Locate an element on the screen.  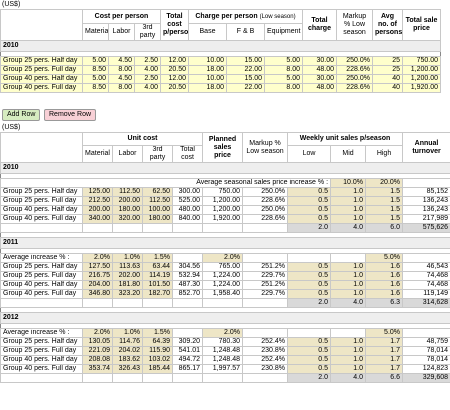
cell: 1.7 is located at coordinates (384, 360).